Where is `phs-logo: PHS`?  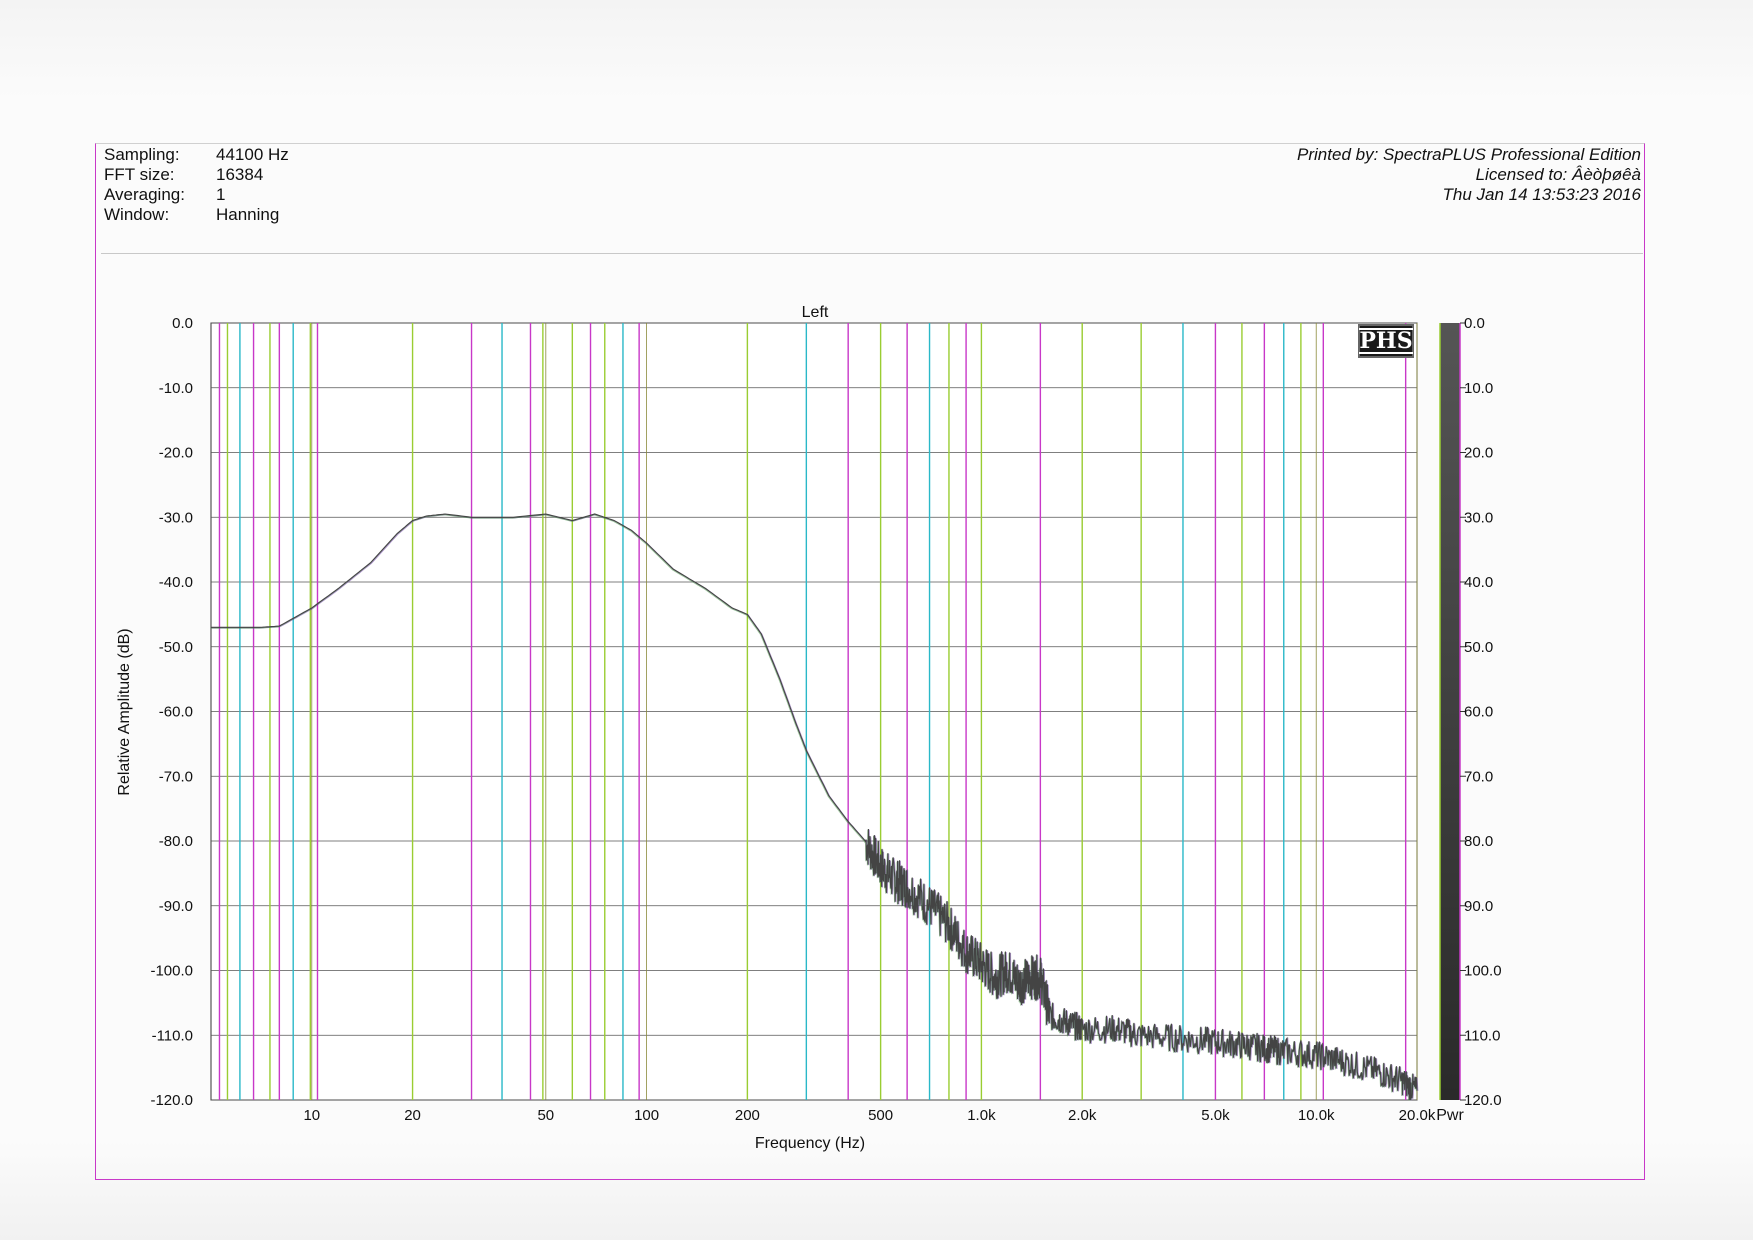 phs-logo: PHS is located at coordinates (1386, 341).